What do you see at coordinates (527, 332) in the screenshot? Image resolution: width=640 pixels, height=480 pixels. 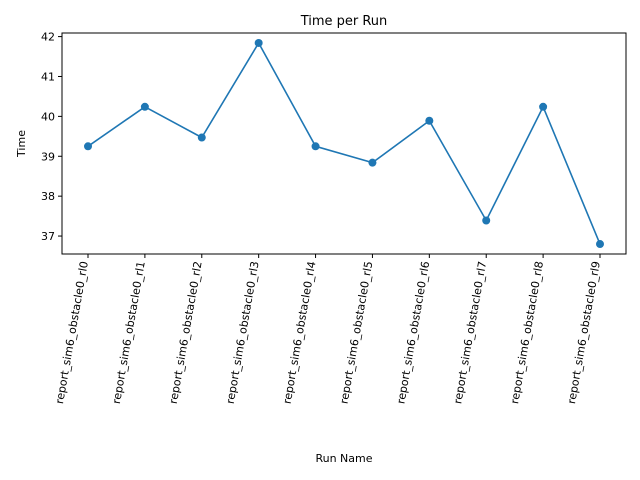 I see `x-tick-label: report_sim6_obstacle0_rl8` at bounding box center [527, 332].